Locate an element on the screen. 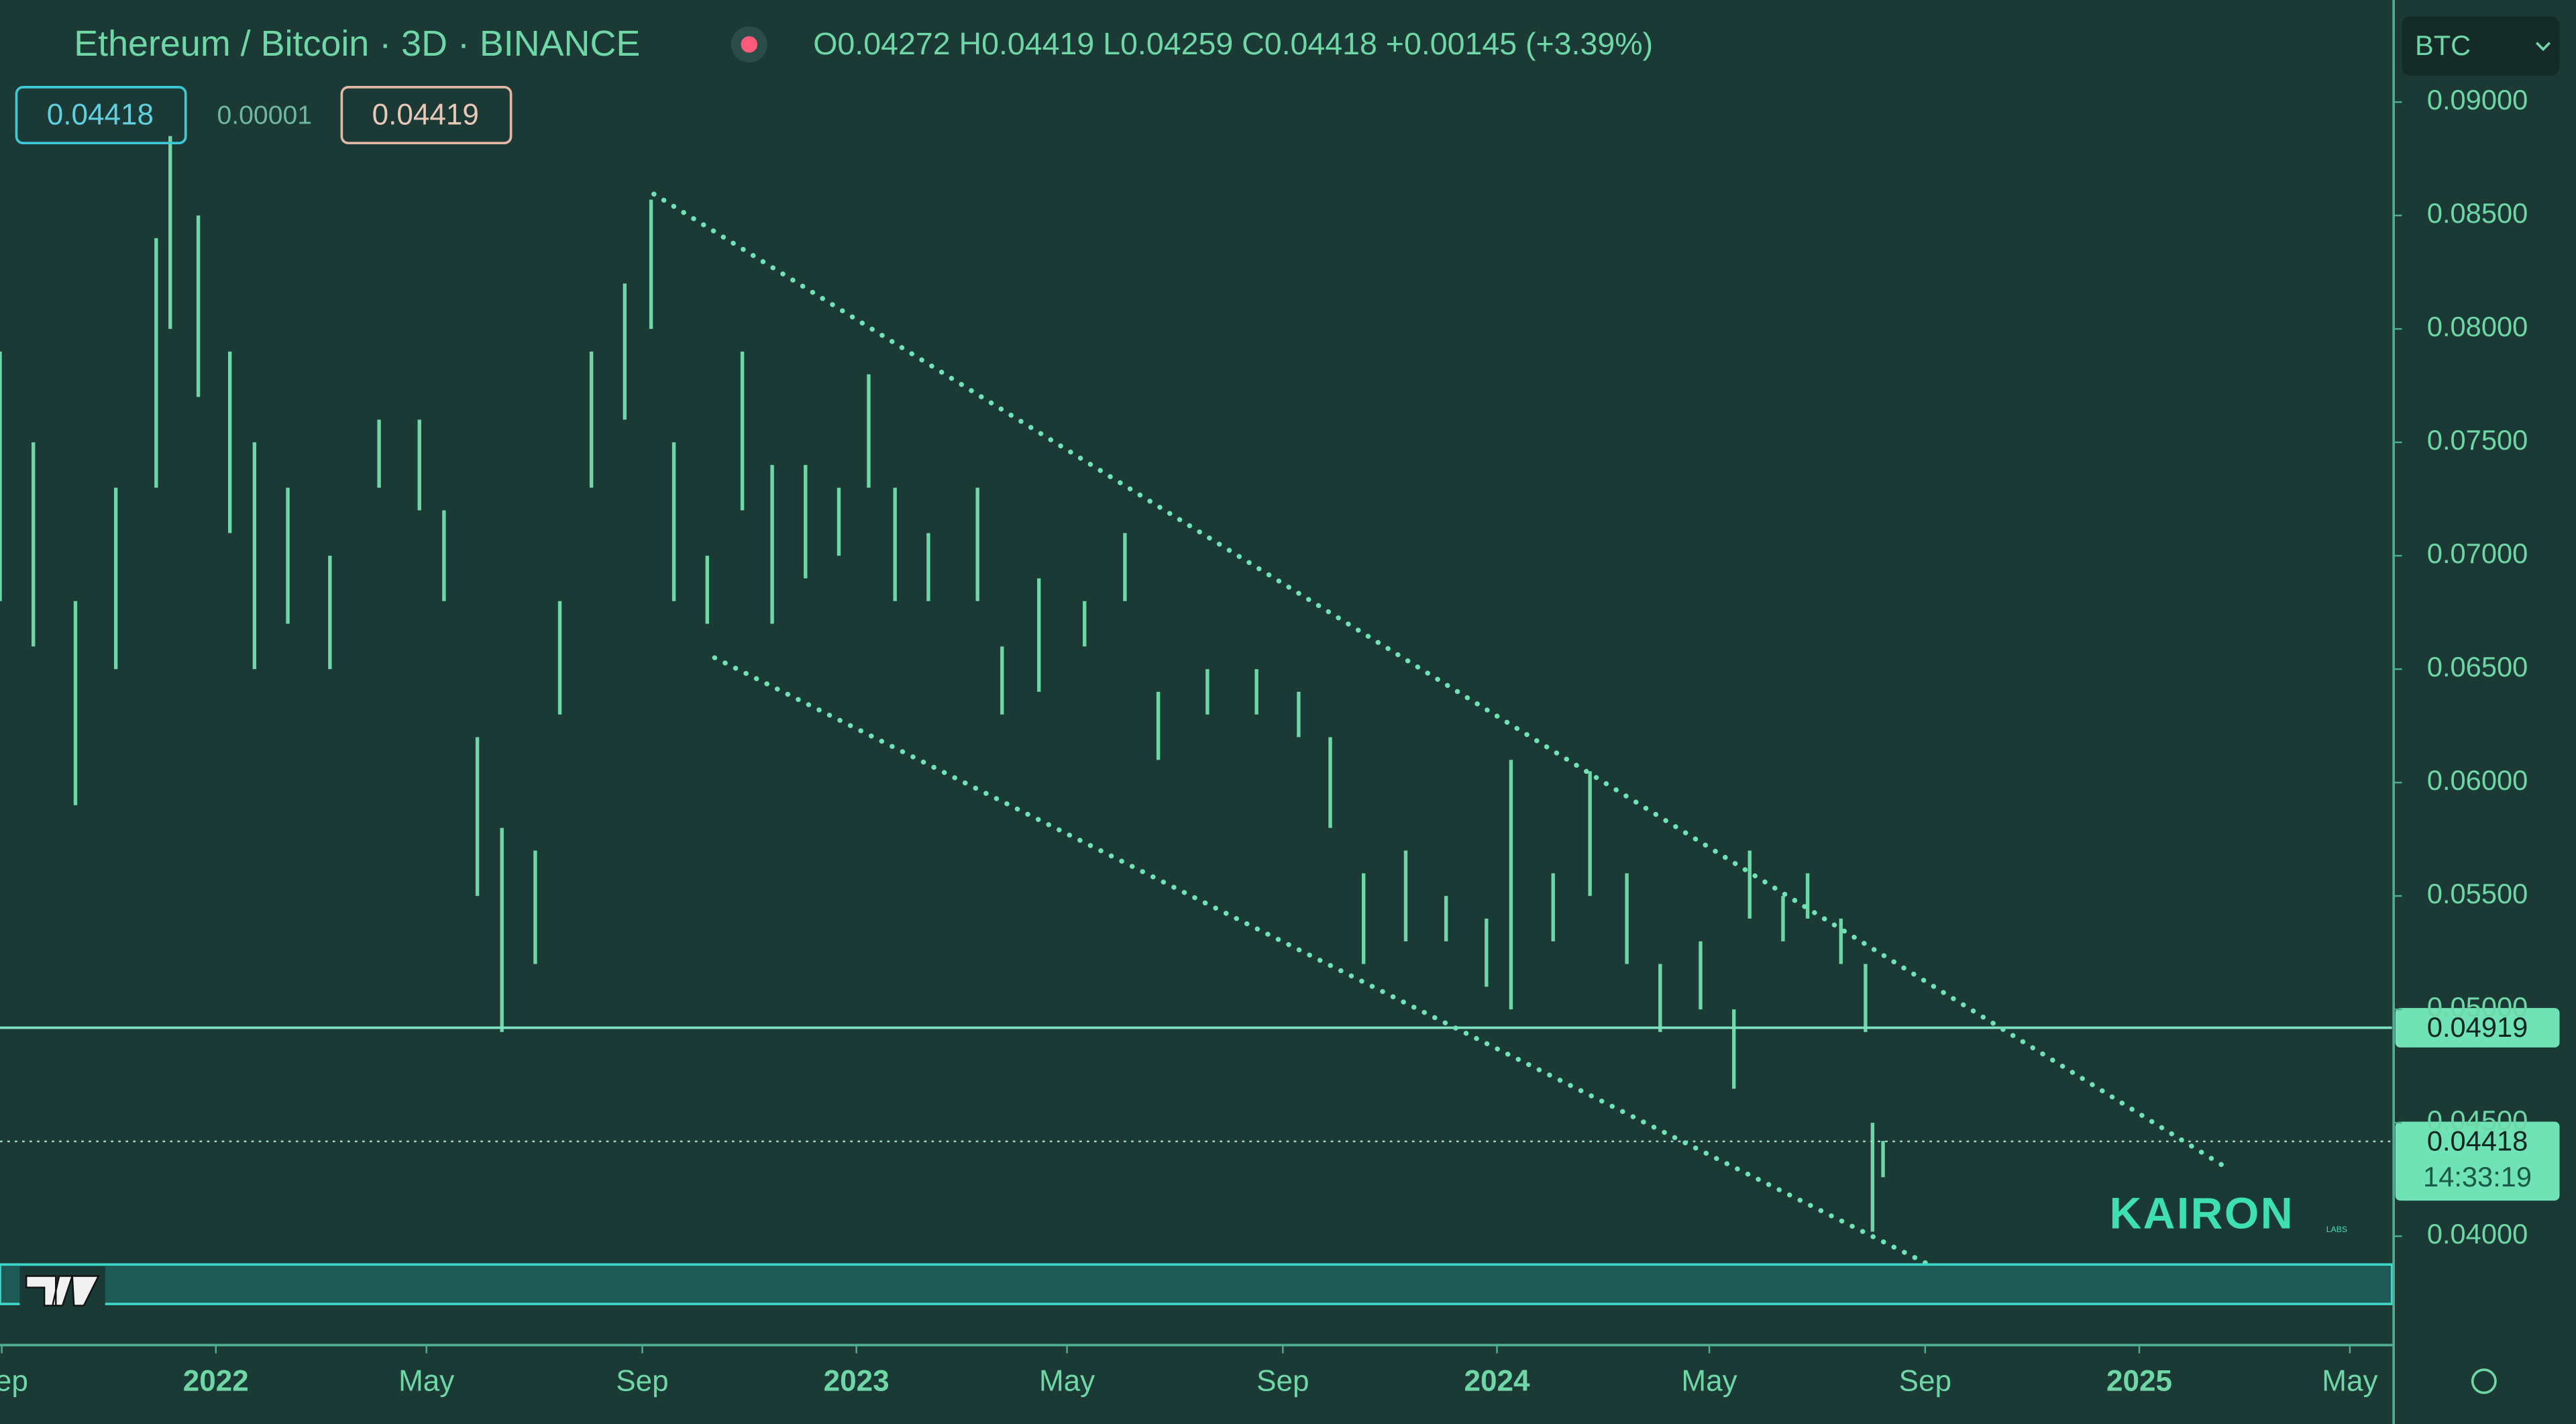 The height and width of the screenshot is (1424, 2576). symbol-title: Ethereum / Bitcoin · 3D · BINANCE is located at coordinates (357, 43).